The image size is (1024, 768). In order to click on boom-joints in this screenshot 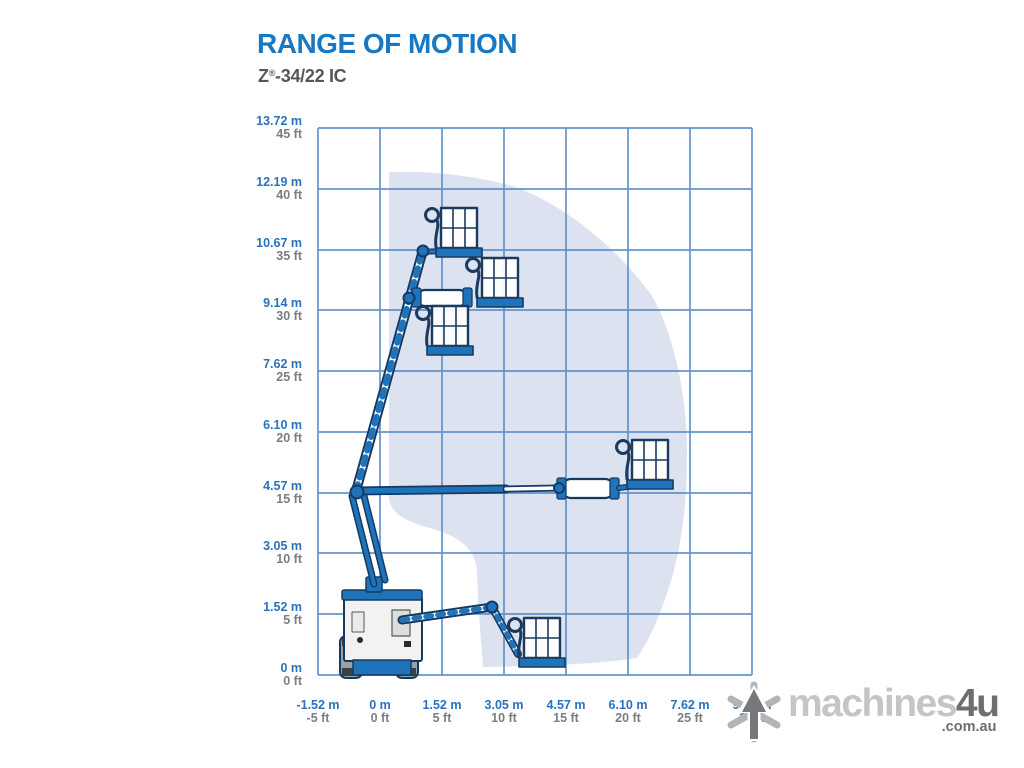, I will do `click(457, 429)`.